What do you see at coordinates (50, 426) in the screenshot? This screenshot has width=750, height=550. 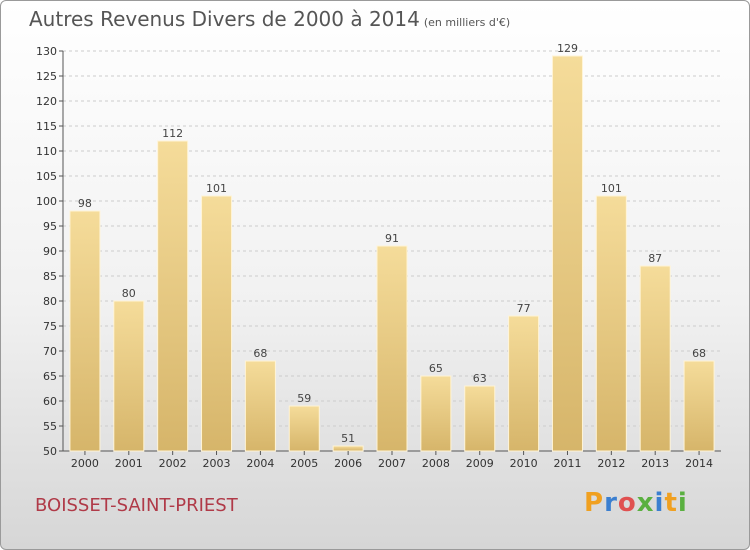 I see `y-tick-label: 55` at bounding box center [50, 426].